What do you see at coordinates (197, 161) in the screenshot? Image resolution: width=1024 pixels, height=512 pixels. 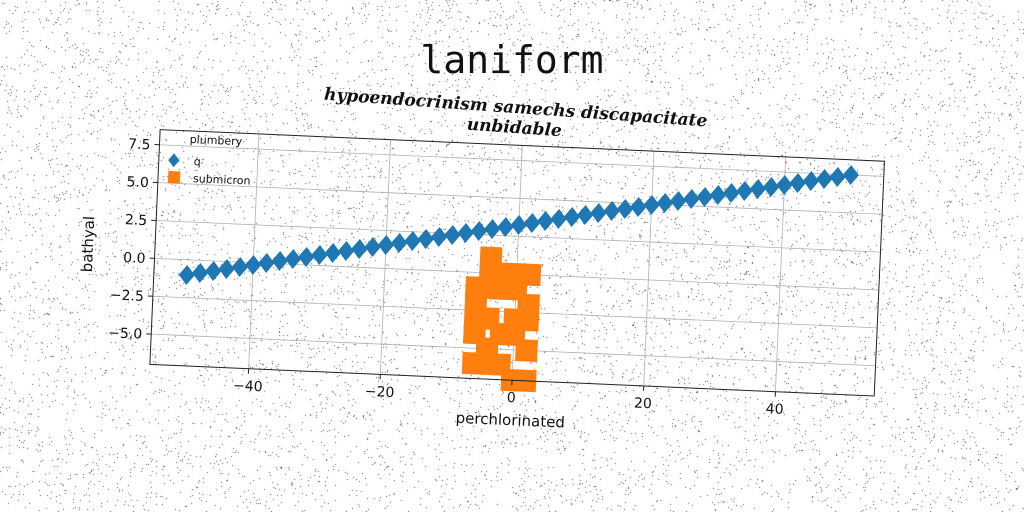 I see `legend-label-q: q` at bounding box center [197, 161].